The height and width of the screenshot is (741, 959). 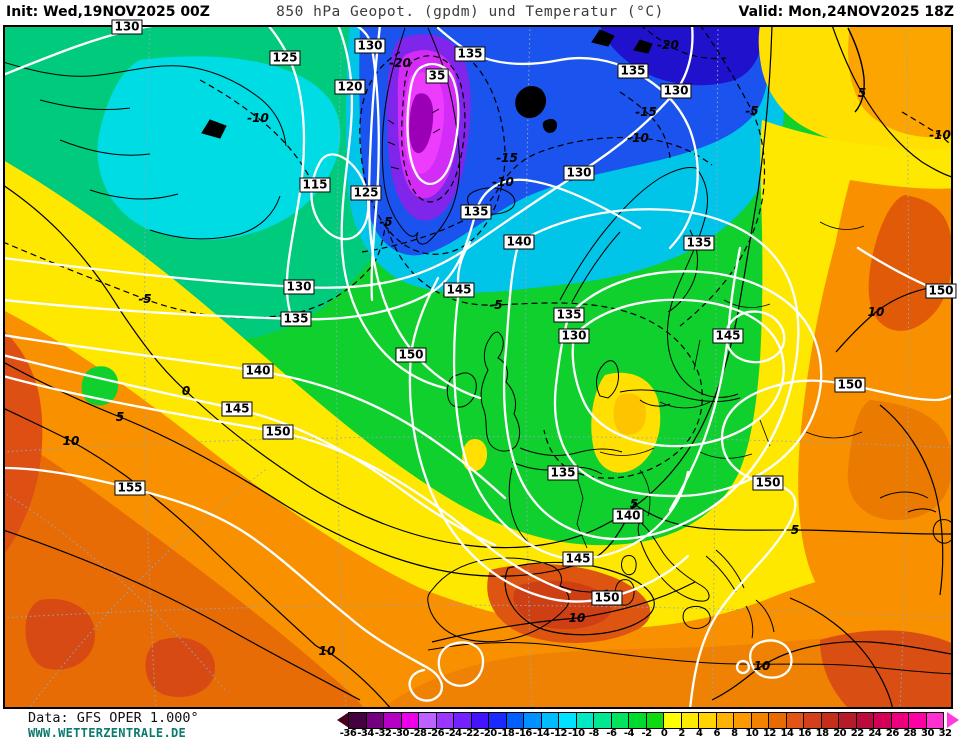 I want to click on colorbar-cells, so click(x=646, y=720).